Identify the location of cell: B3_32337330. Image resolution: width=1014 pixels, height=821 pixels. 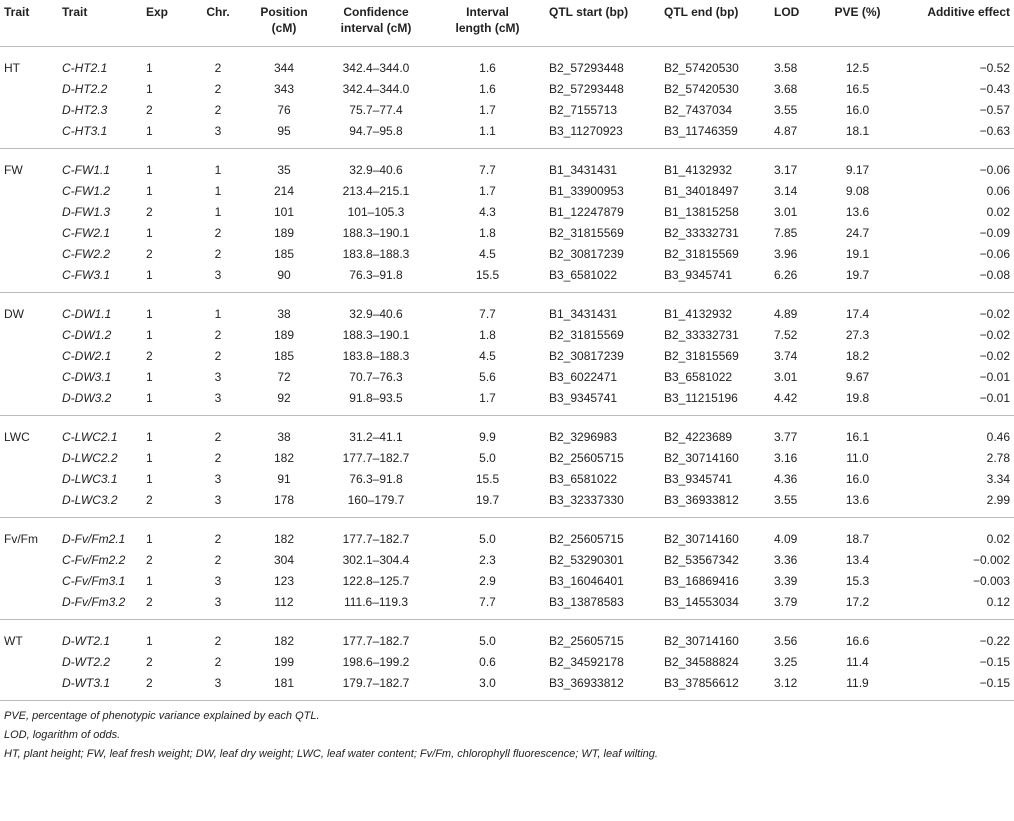
(586, 500).